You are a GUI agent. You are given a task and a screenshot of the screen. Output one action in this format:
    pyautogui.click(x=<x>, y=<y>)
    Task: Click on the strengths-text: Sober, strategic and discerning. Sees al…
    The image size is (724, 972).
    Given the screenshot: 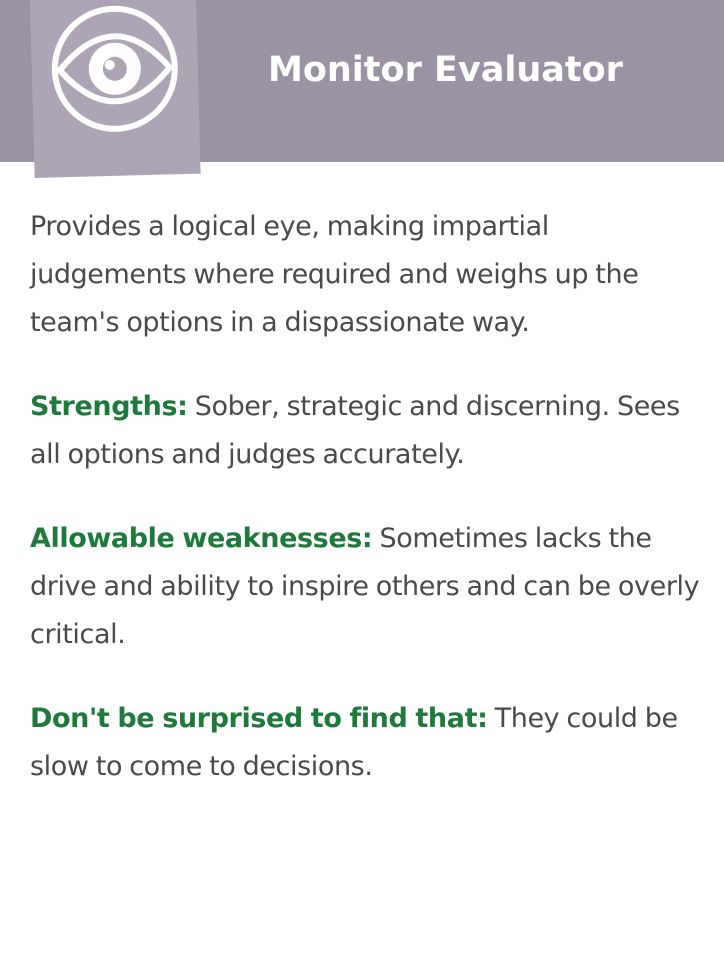 What is the action you would take?
    pyautogui.click(x=355, y=430)
    